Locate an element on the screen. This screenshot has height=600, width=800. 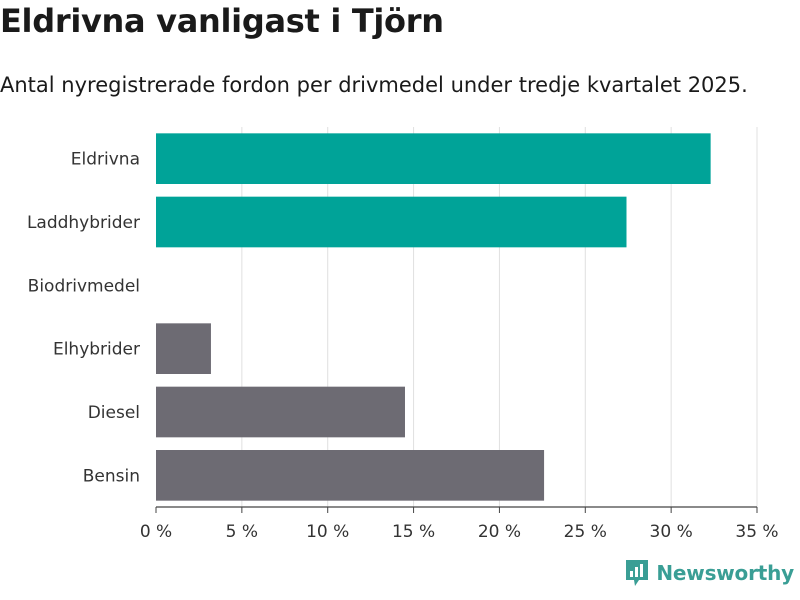
bar-diesel is located at coordinates (280, 412).